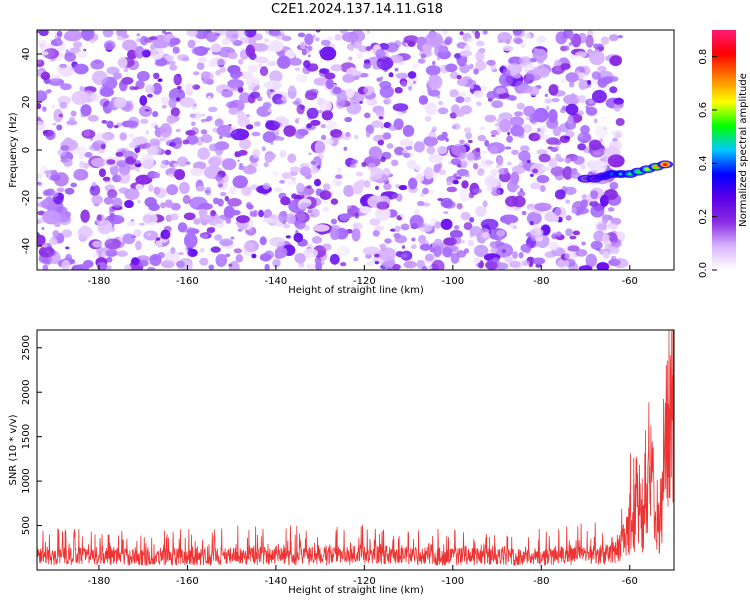 The image size is (750, 600). I want to click on colorbar-tick-label: 0.2, so click(703, 217).